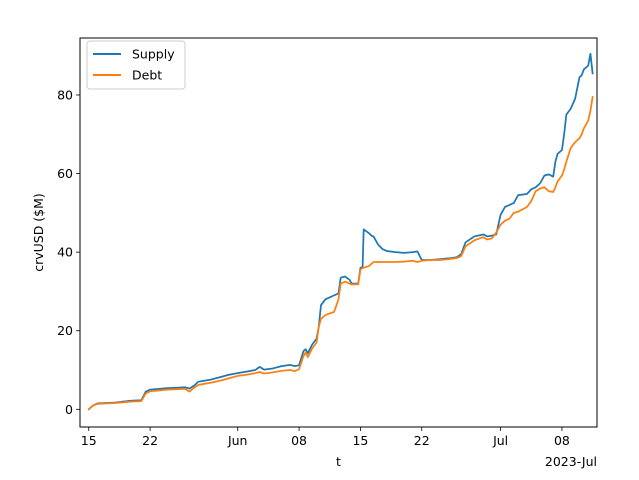 This screenshot has width=639, height=480. What do you see at coordinates (65, 252) in the screenshot?
I see `y-tick-label: 40` at bounding box center [65, 252].